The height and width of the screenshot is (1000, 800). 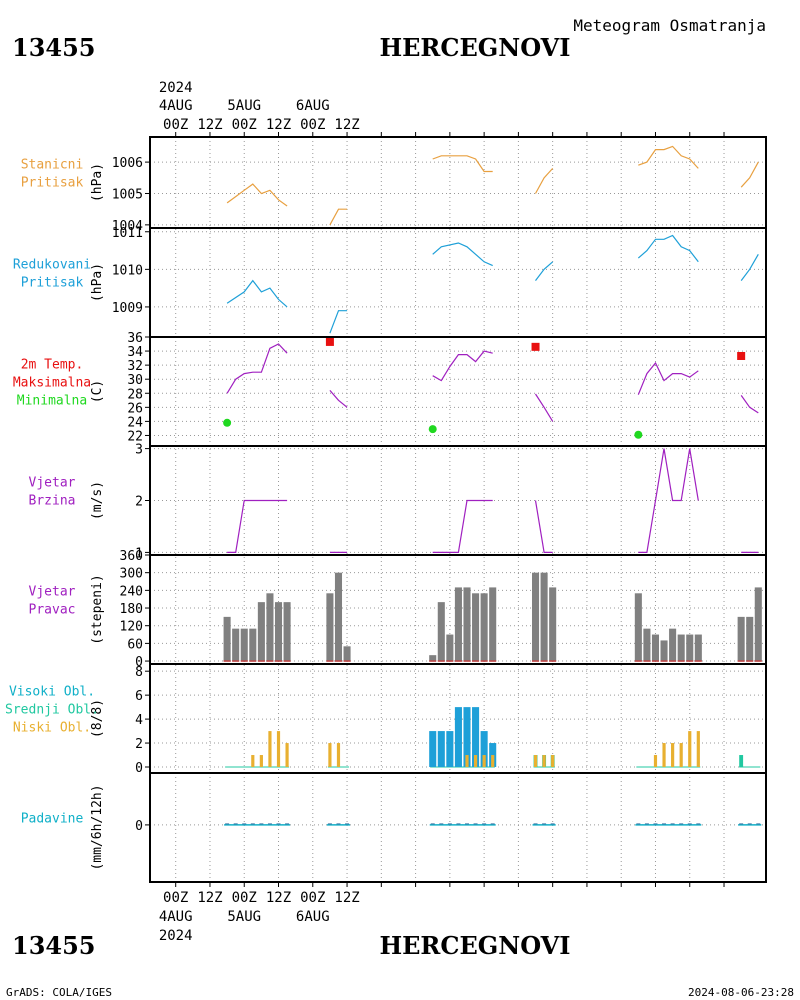 What do you see at coordinates (97, 609) in the screenshot?
I see `axis-unit-label: (stepeni)` at bounding box center [97, 609].